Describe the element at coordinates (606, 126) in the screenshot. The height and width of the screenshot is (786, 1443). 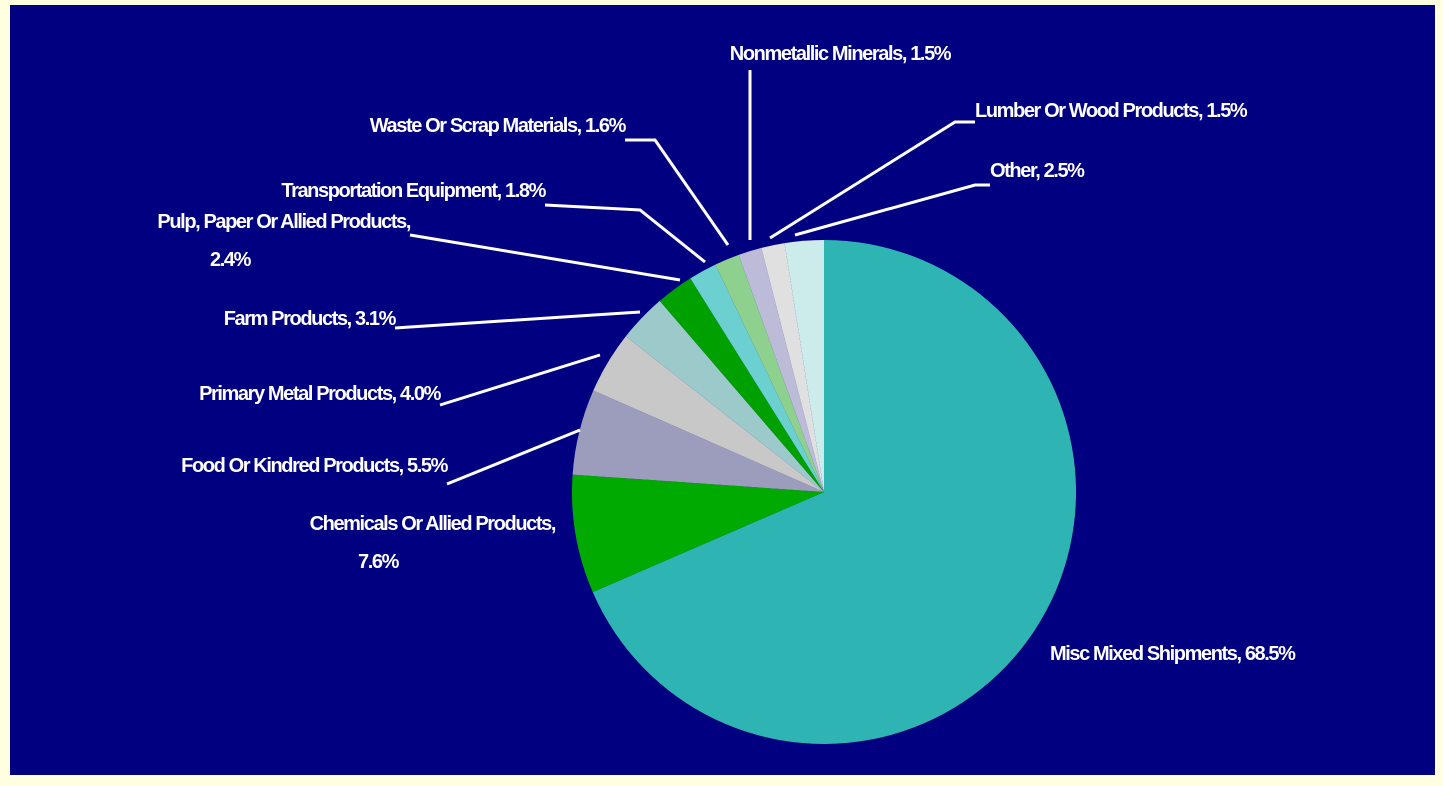
I see `value-label: 1.6%` at that location.